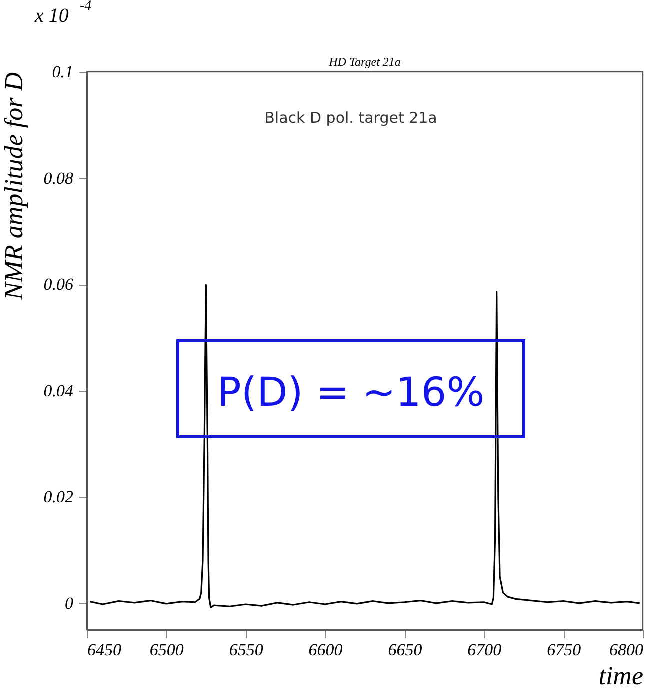 The height and width of the screenshot is (688, 669). Describe the element at coordinates (246, 650) in the screenshot. I see `x-tick-label: 6550` at that location.